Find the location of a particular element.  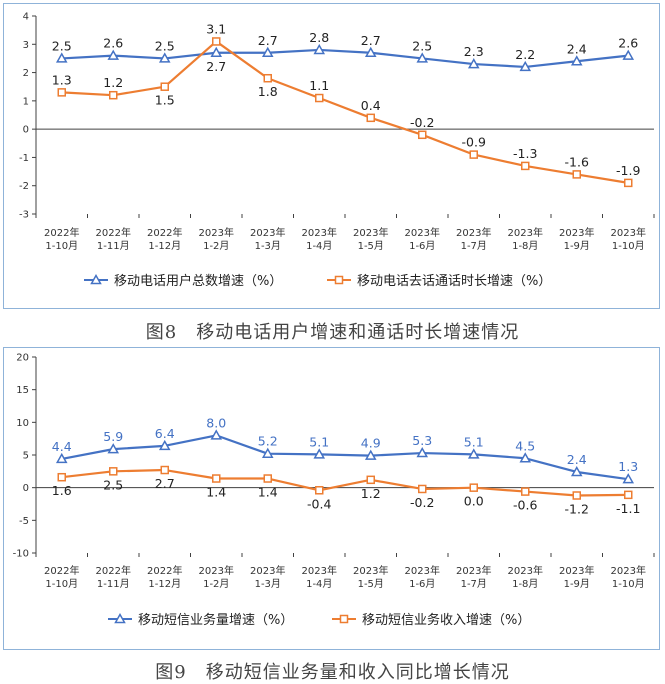

data-label: -1.2 is located at coordinates (577, 509).